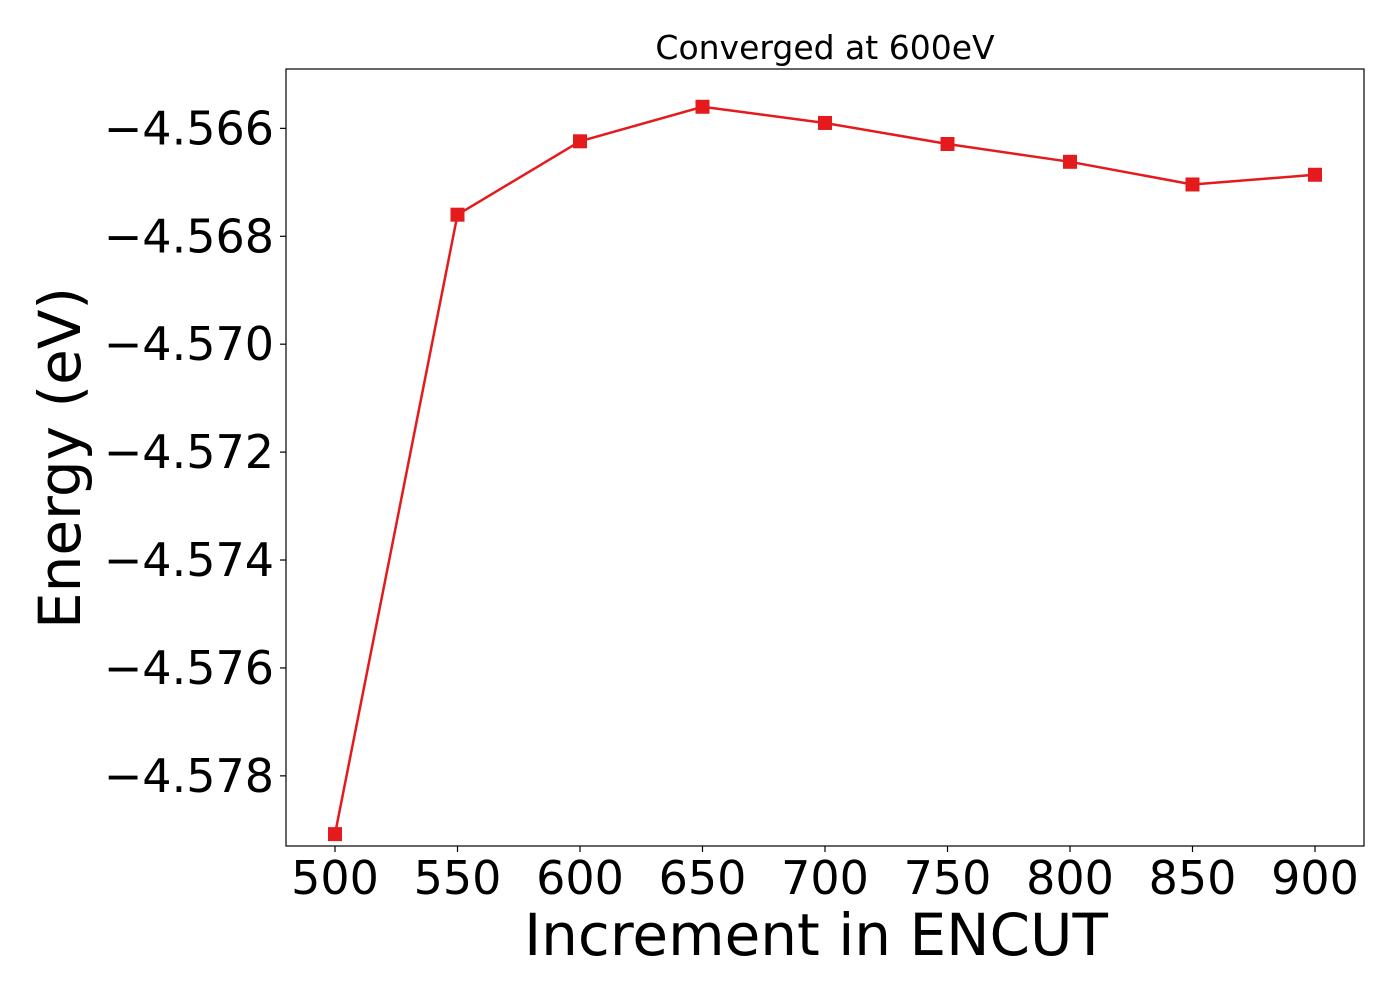  What do you see at coordinates (458, 878) in the screenshot?
I see `x-tick-label: 550` at bounding box center [458, 878].